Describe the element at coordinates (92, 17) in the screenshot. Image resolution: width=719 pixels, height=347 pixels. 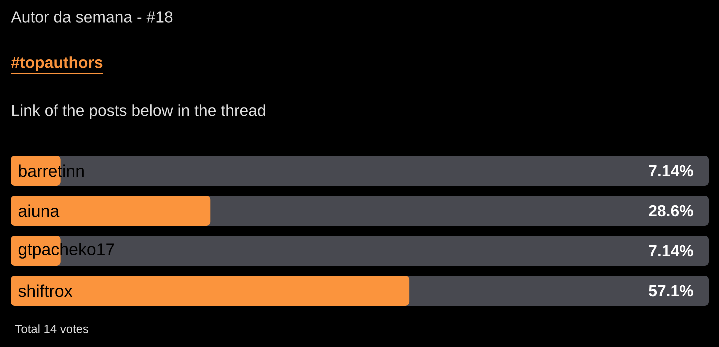
I see `chart-title: Autor da semana - #18` at that location.